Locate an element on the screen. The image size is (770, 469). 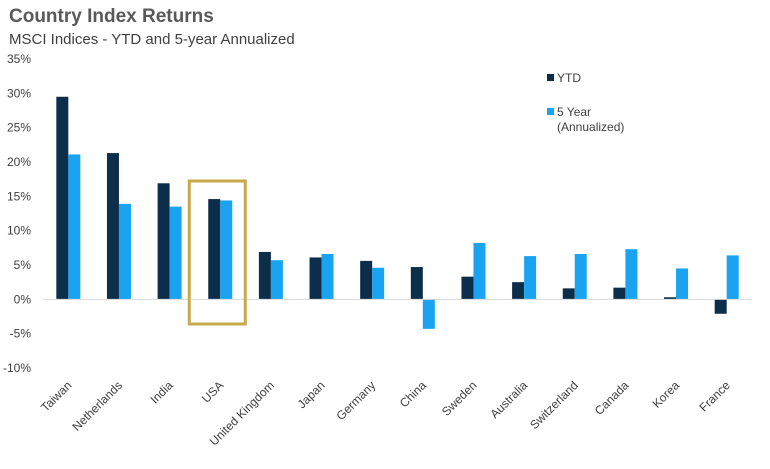
legend-swatch-ytd is located at coordinates (550, 77).